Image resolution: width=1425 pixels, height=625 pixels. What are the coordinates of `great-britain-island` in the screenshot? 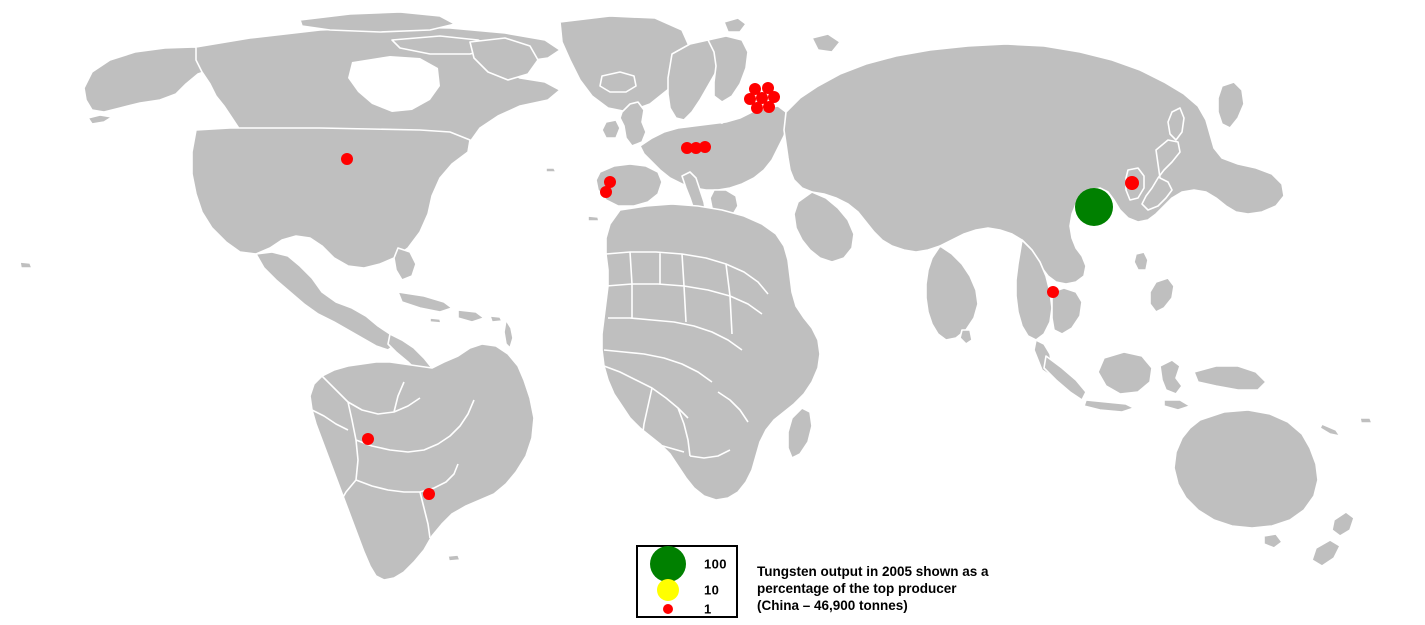 It's located at (633, 124).